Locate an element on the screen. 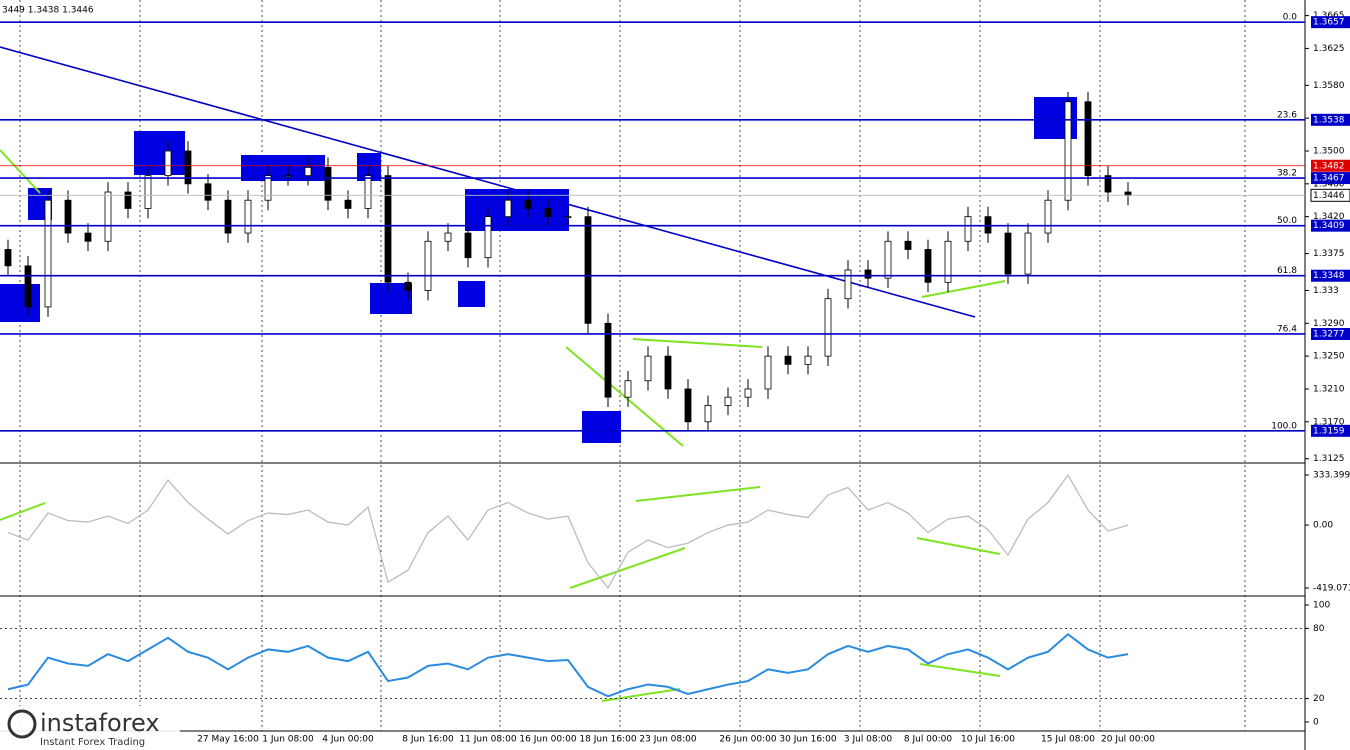  x-tick-label: 15 Jul 08:00 is located at coordinates (1068, 740).